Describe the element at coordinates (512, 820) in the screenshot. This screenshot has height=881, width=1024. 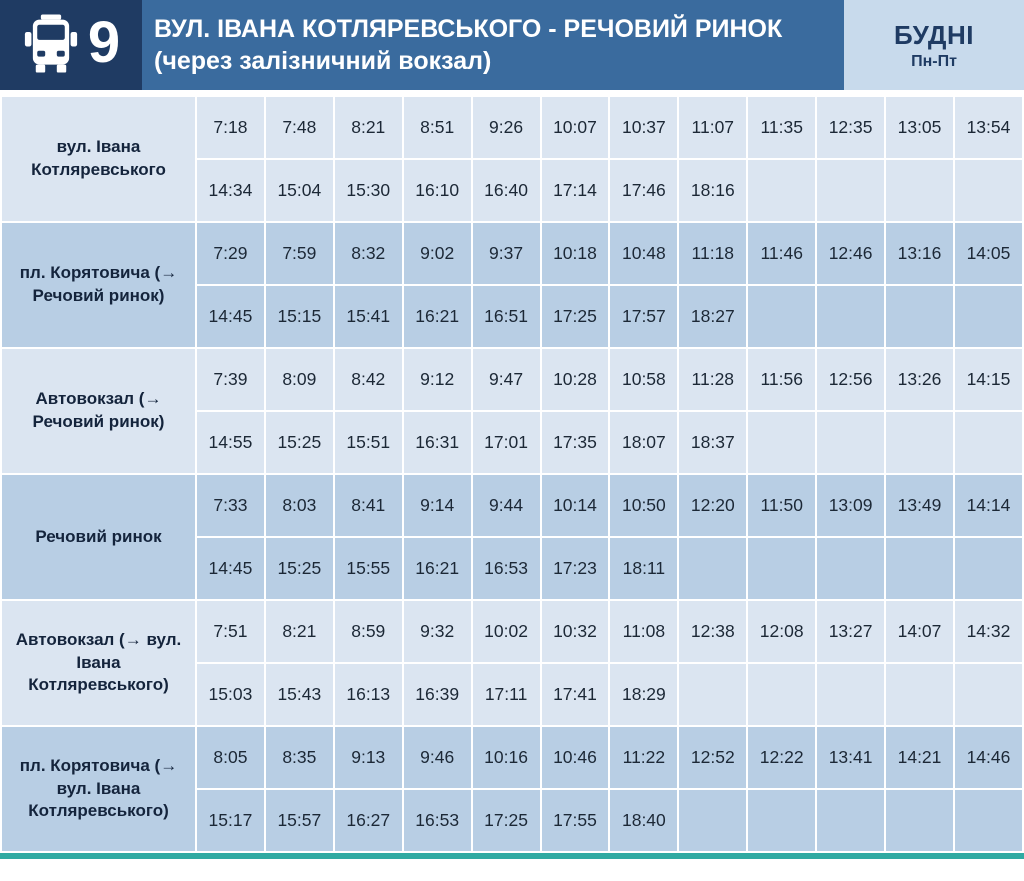
I see `timetable-row: 15:17 15:57 16:27 16:53 17:25 17:55 18:40` at that location.